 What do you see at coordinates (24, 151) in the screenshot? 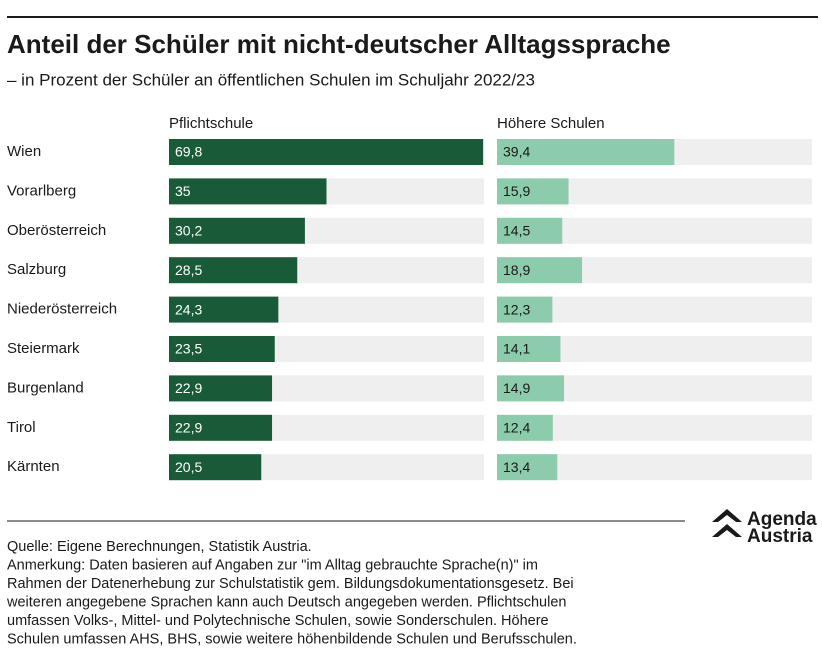
I see `category-label: Wien` at bounding box center [24, 151].